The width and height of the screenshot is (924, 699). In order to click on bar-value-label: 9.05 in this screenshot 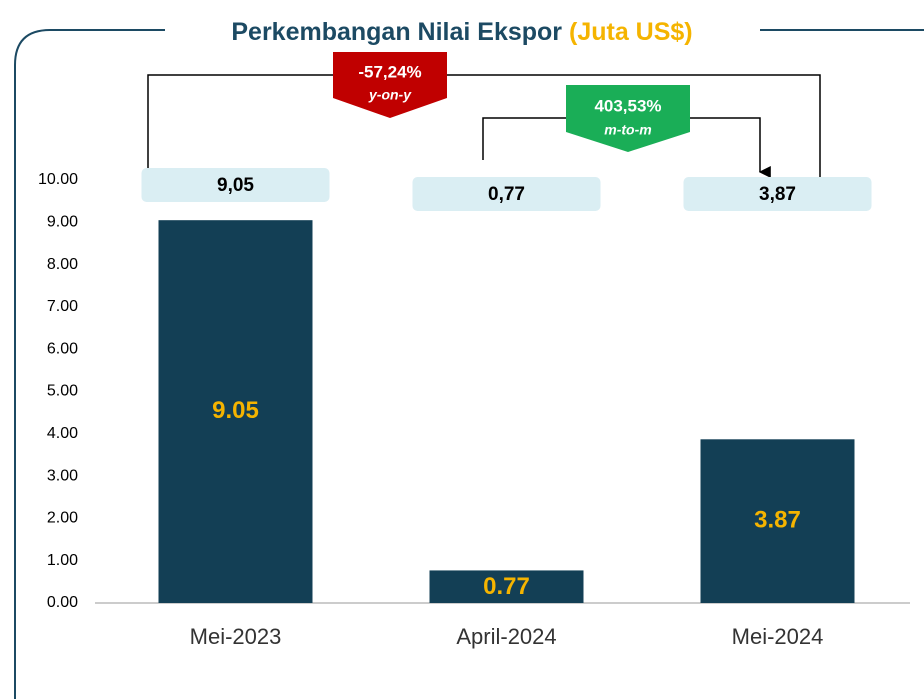, I will do `click(235, 410)`.